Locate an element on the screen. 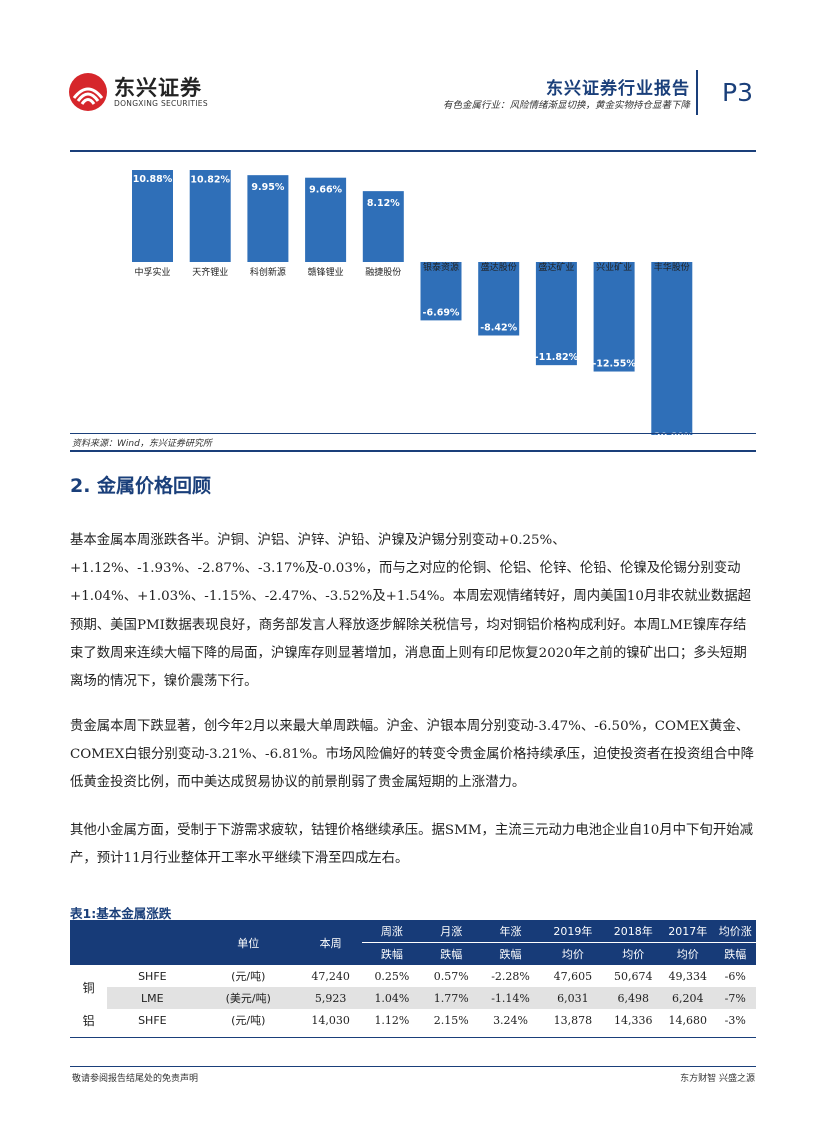 This screenshot has width=827, height=1122. header-blank-exchange is located at coordinates (152, 942).